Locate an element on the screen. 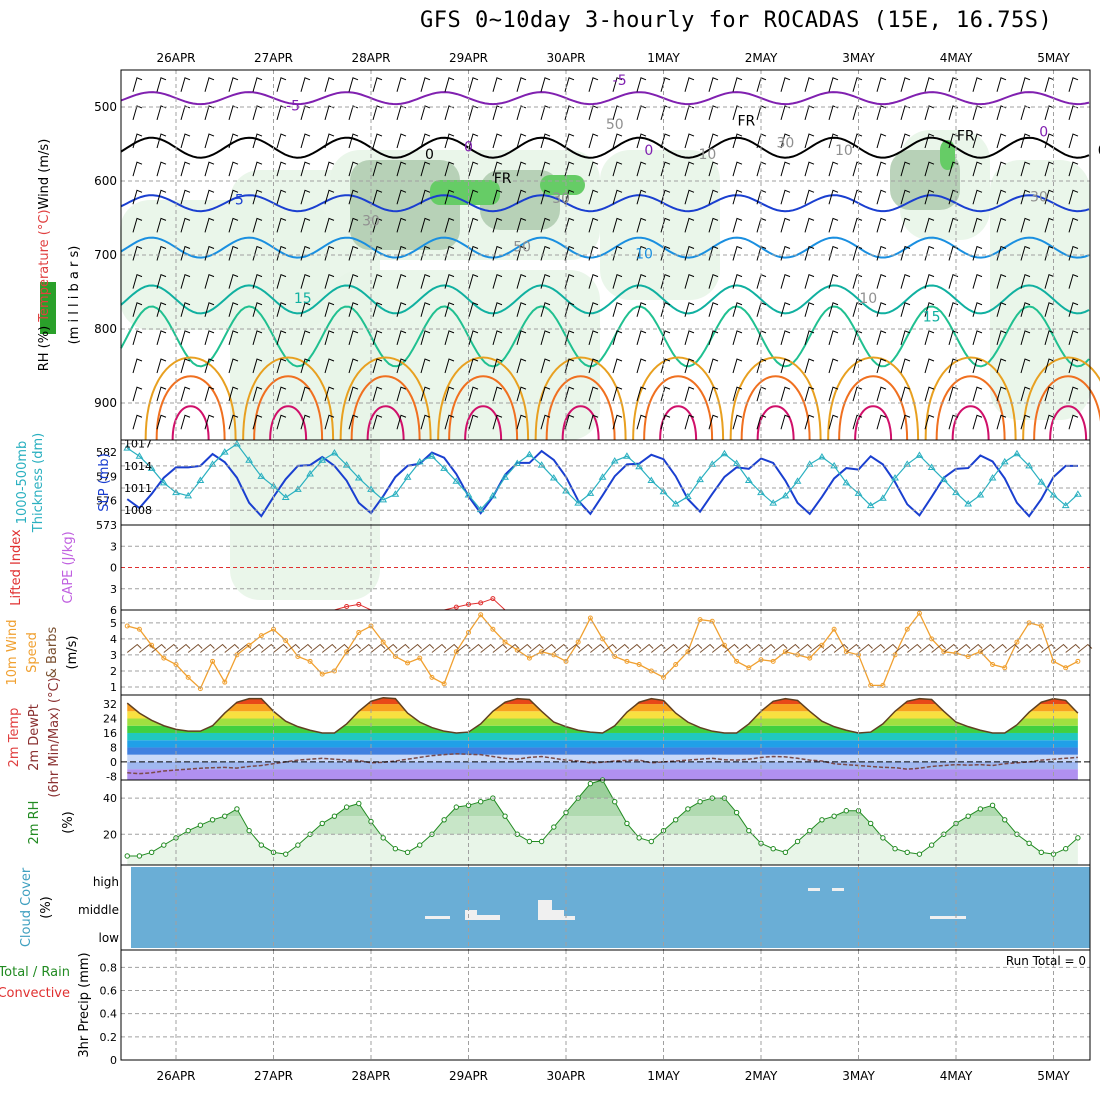  precip-label-total: Total / Rain is located at coordinates (35, 972).